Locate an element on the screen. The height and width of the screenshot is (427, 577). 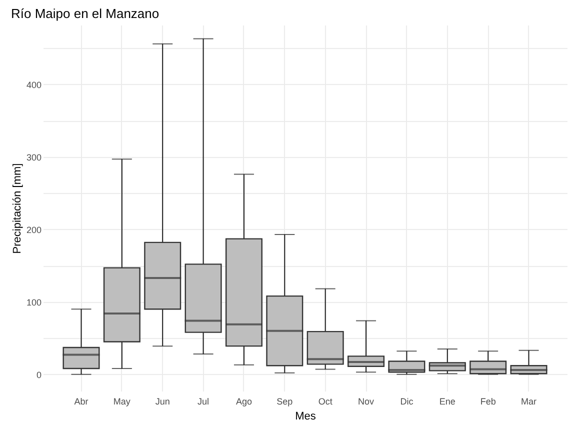
y-tick-label: 300 is located at coordinates (34, 157).